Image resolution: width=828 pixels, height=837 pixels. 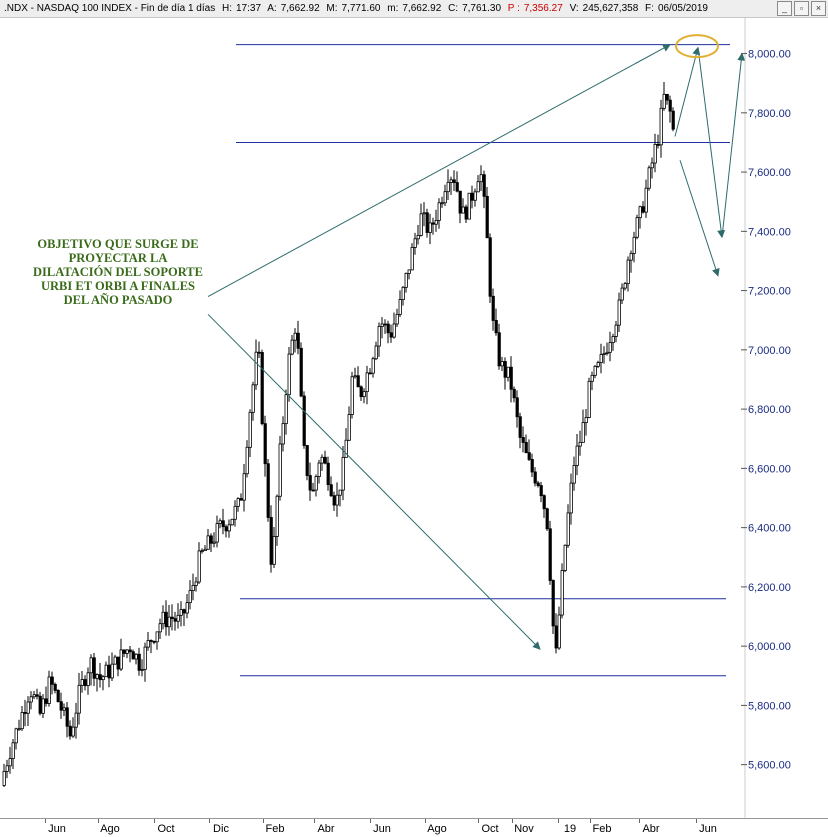 I want to click on y-tick-label: 7,800.00, so click(x=769, y=114).